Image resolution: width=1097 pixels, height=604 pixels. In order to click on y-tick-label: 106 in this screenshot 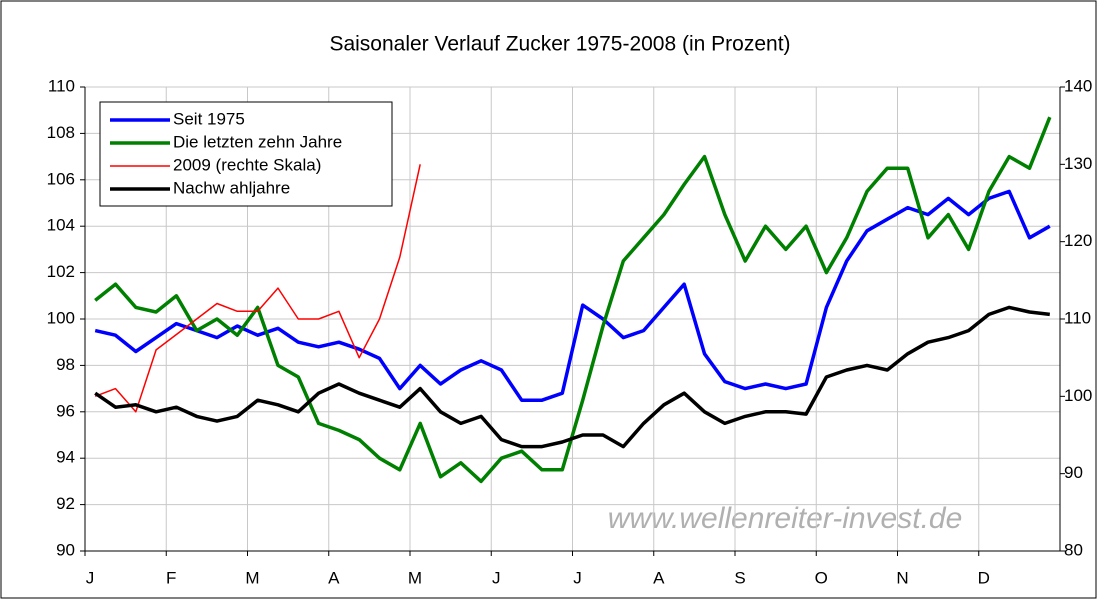, I will do `click(61, 178)`.